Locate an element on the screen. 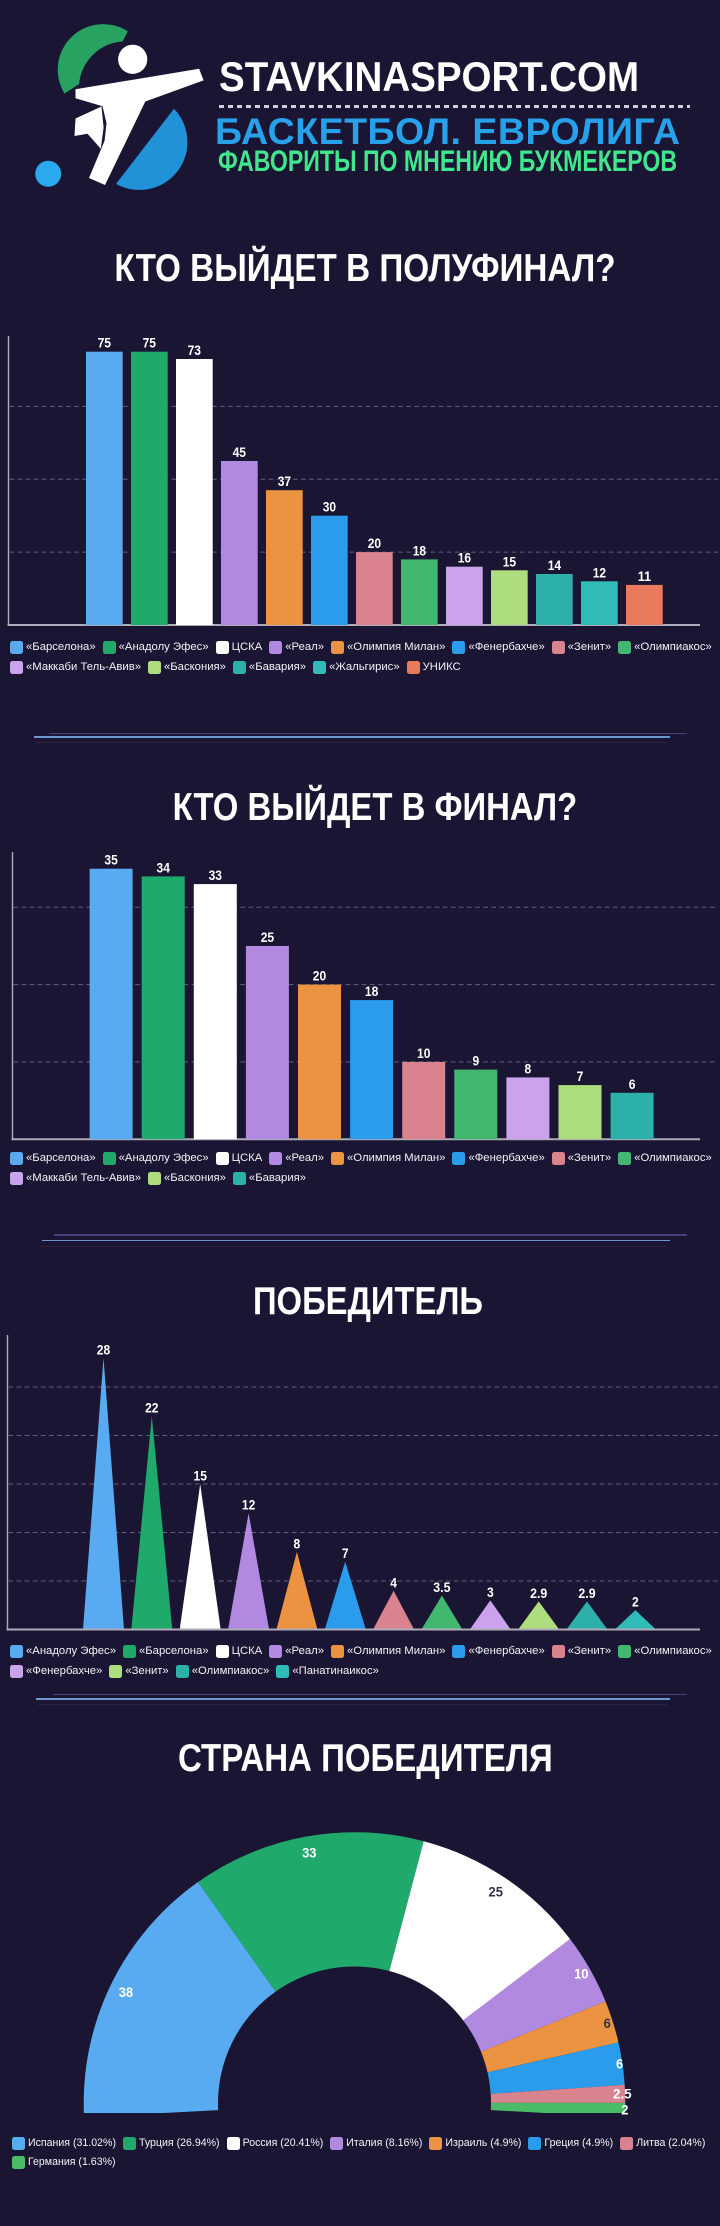 This screenshot has width=720, height=2226. svg-text: 28 is located at coordinates (104, 1350).